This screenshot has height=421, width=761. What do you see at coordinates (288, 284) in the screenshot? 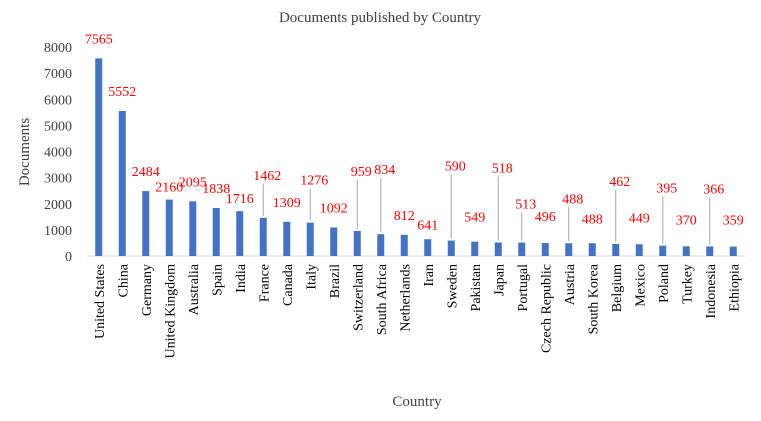
I see `x-tick-label: Canada` at bounding box center [288, 284].